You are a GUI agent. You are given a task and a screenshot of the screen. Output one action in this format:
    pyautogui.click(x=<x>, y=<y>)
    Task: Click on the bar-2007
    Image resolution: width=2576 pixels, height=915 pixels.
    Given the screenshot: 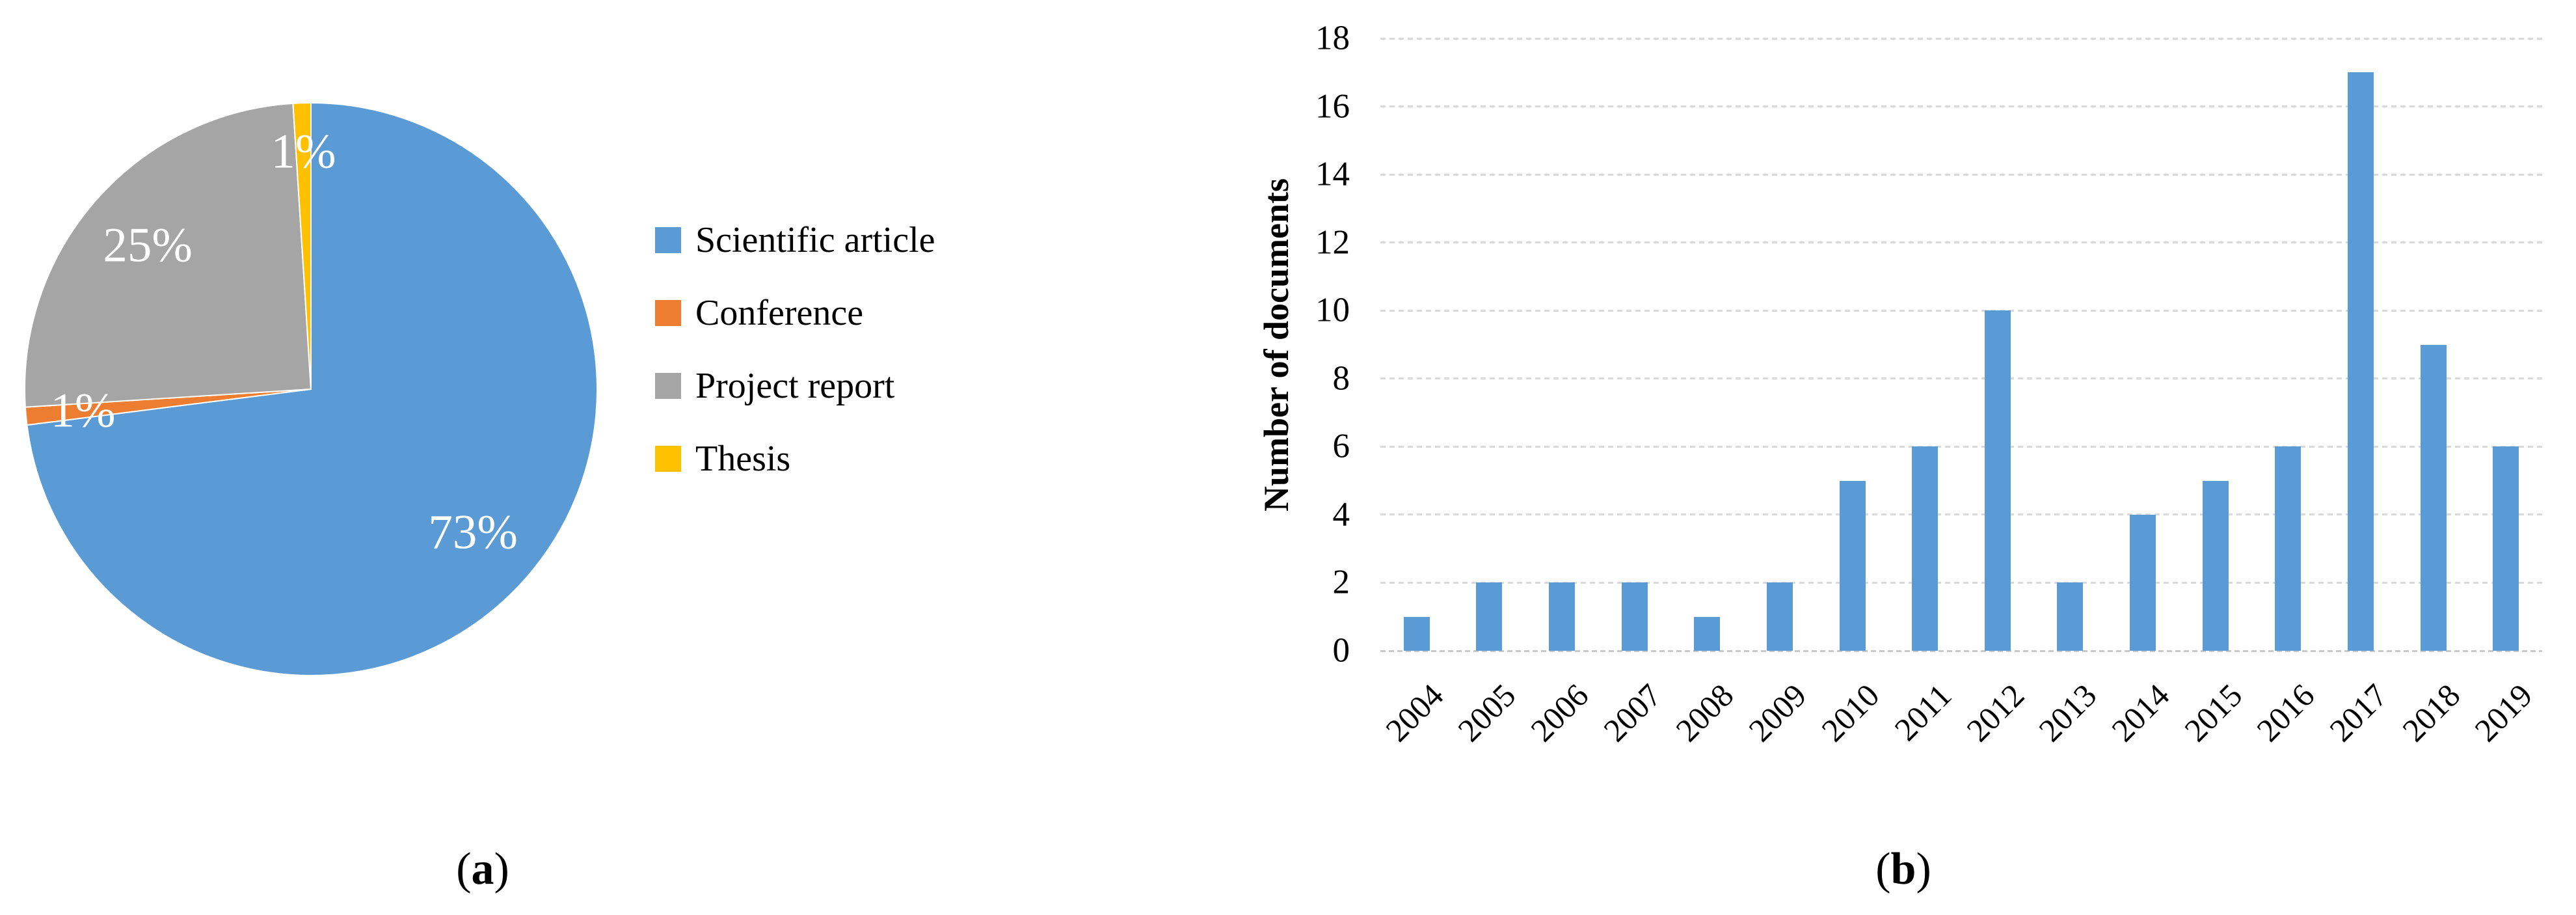 What is the action you would take?
    pyautogui.click(x=1634, y=616)
    